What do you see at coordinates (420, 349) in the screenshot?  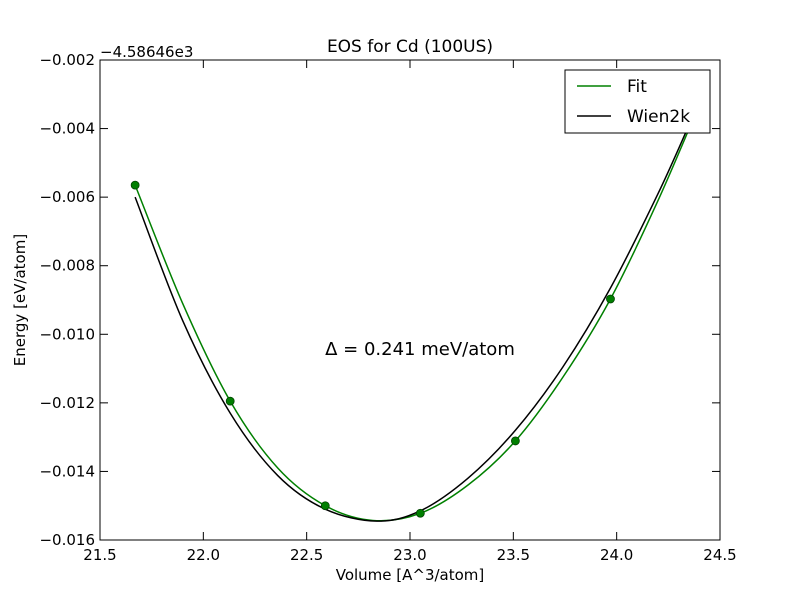 I see `delta-annotation: Δ = 0.241 meV/atom` at bounding box center [420, 349].